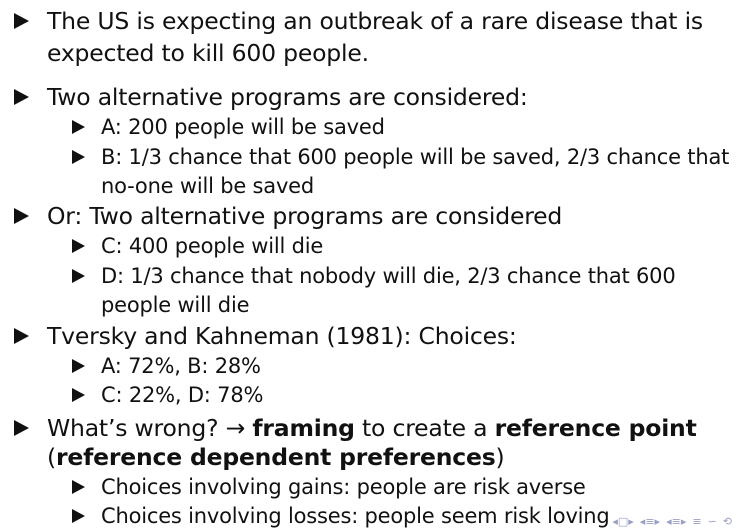 The width and height of the screenshot is (738, 531). Describe the element at coordinates (303, 428) in the screenshot. I see `framing-term: framing` at that location.